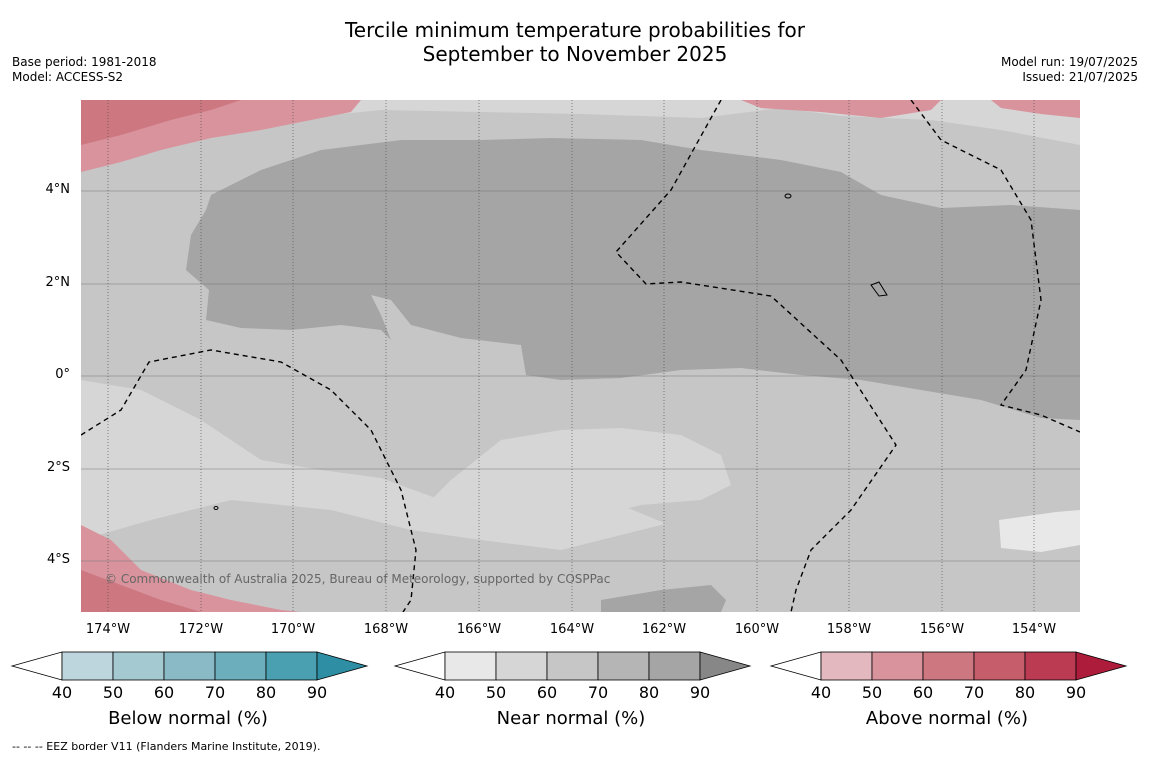 This screenshot has width=1150, height=758. Describe the element at coordinates (575, 54) in the screenshot. I see `title-line-2: September to November 2025` at that location.